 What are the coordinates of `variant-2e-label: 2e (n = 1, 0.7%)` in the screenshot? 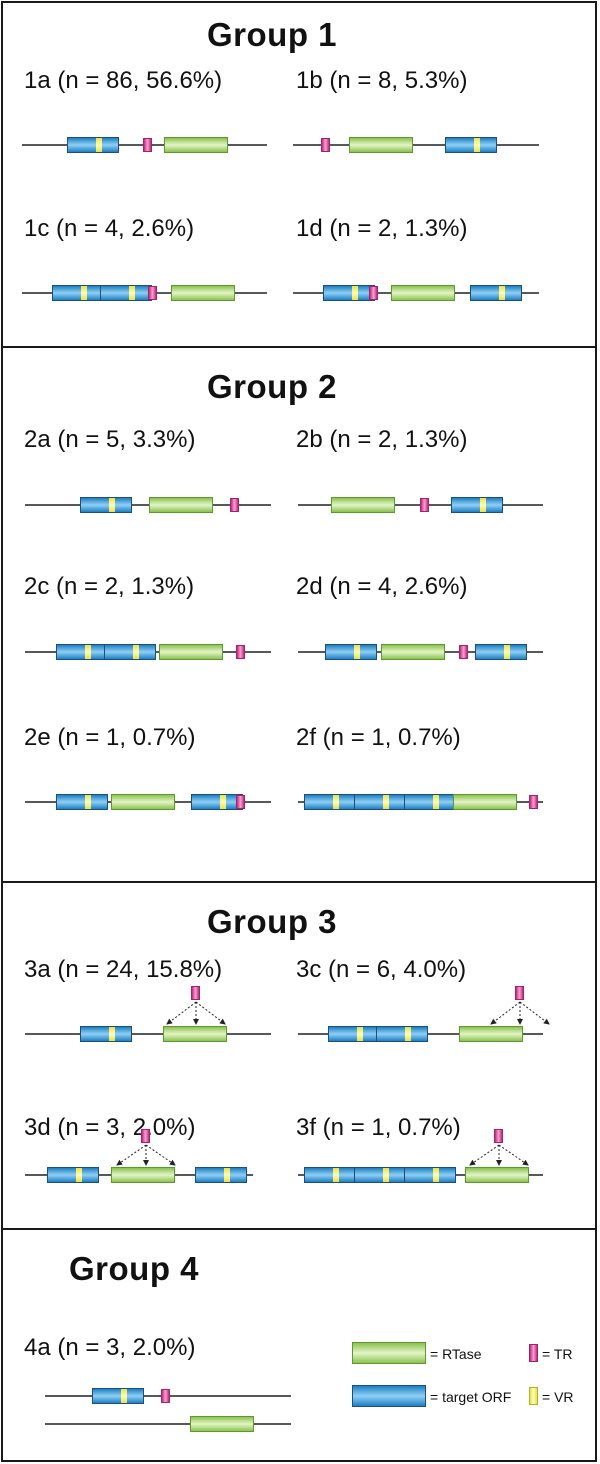 It's located at (110, 737).